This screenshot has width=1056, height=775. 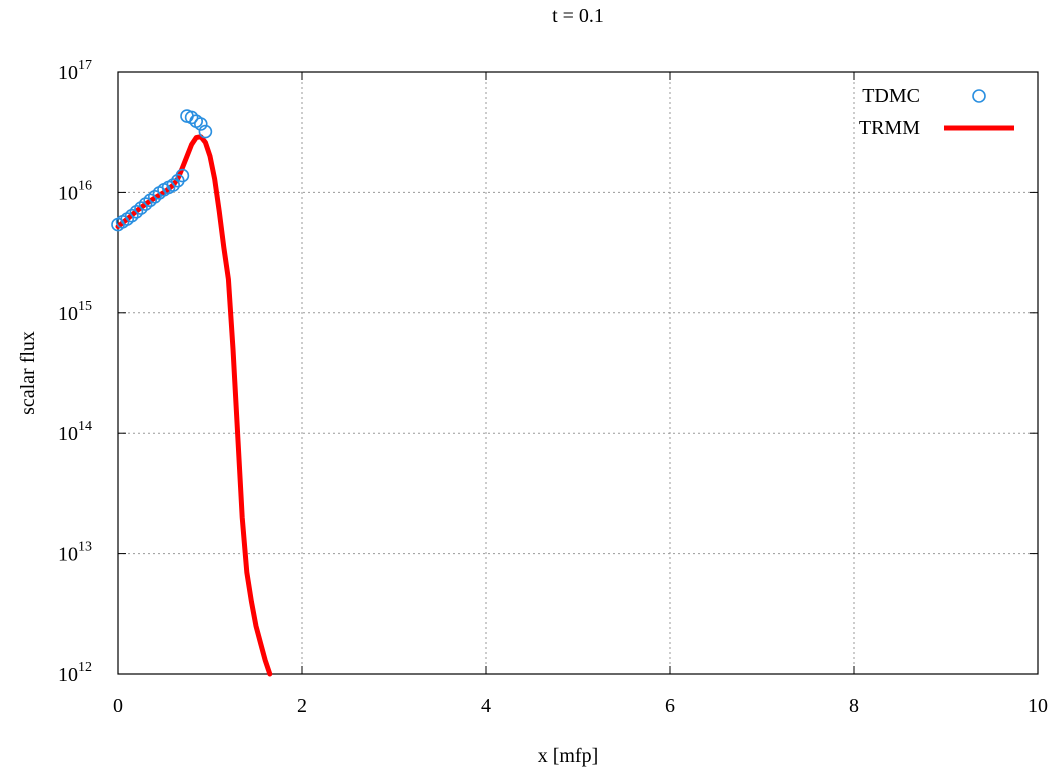 I want to click on y-axis-label: scalar flux, so click(x=28, y=373).